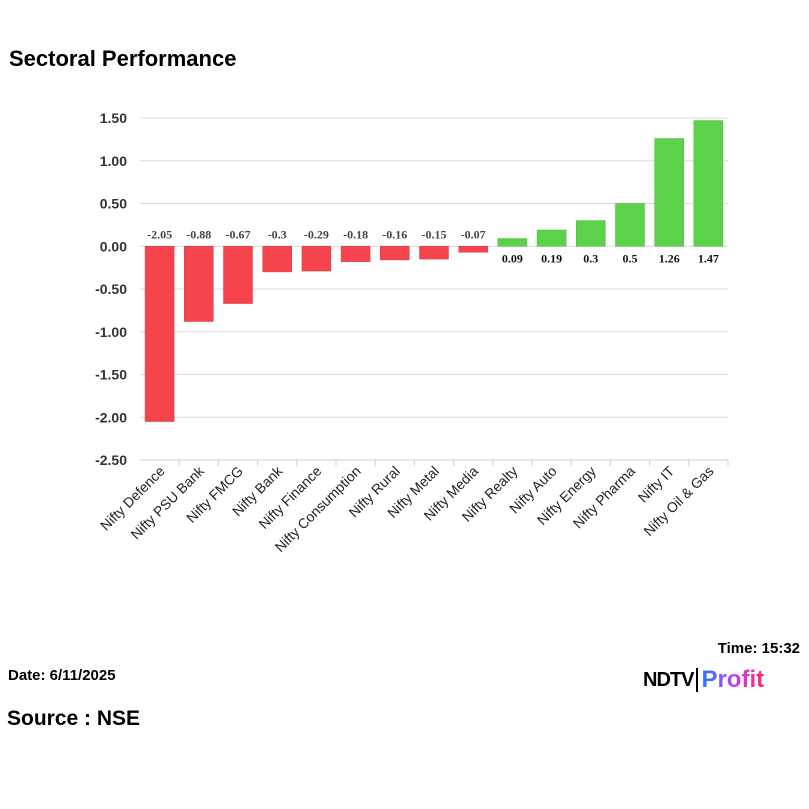 This screenshot has width=809, height=809. I want to click on data-label: 0.3, so click(590, 258).